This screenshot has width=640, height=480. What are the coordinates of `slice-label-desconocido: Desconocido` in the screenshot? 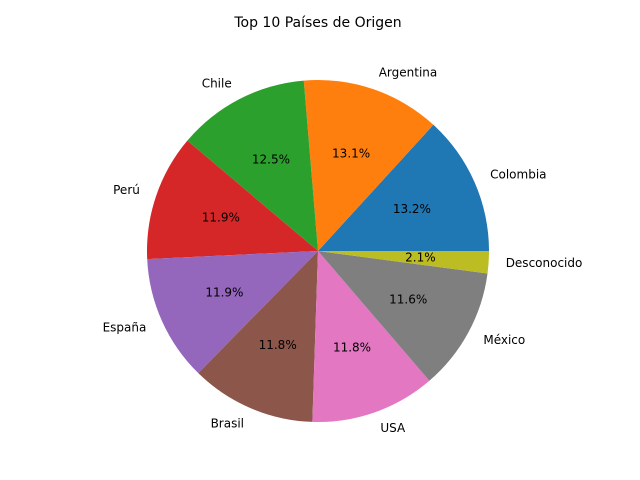 It's located at (544, 263).